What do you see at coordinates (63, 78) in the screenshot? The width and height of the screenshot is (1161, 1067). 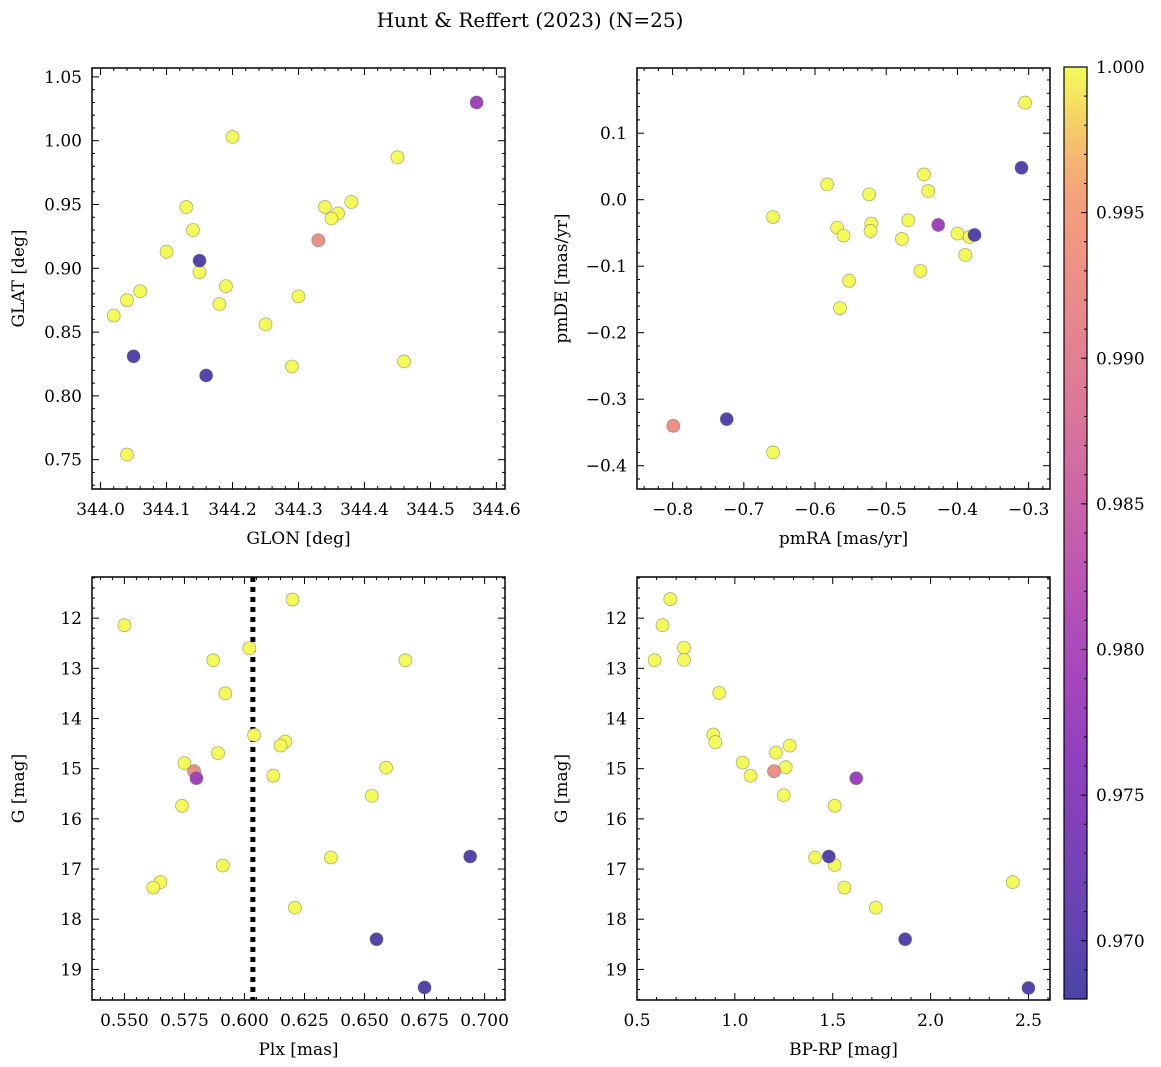 I see `y-tick-label: 1.05` at bounding box center [63, 78].